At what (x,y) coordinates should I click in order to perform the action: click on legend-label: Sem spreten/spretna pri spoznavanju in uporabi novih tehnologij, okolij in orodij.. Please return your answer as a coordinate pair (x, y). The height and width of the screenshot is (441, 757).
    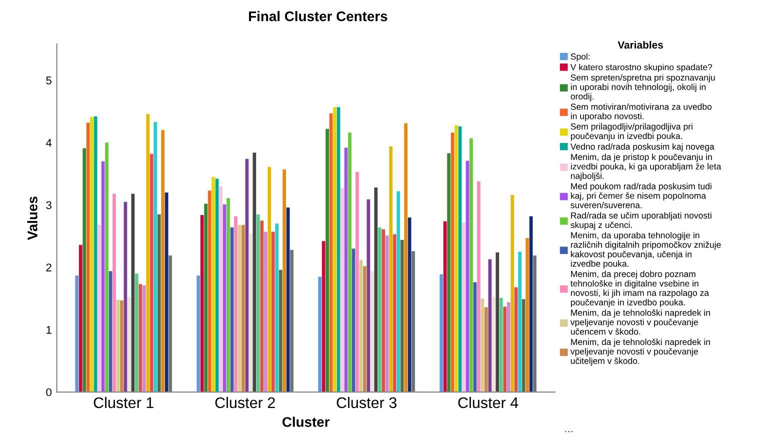
    Looking at the image, I should click on (642, 88).